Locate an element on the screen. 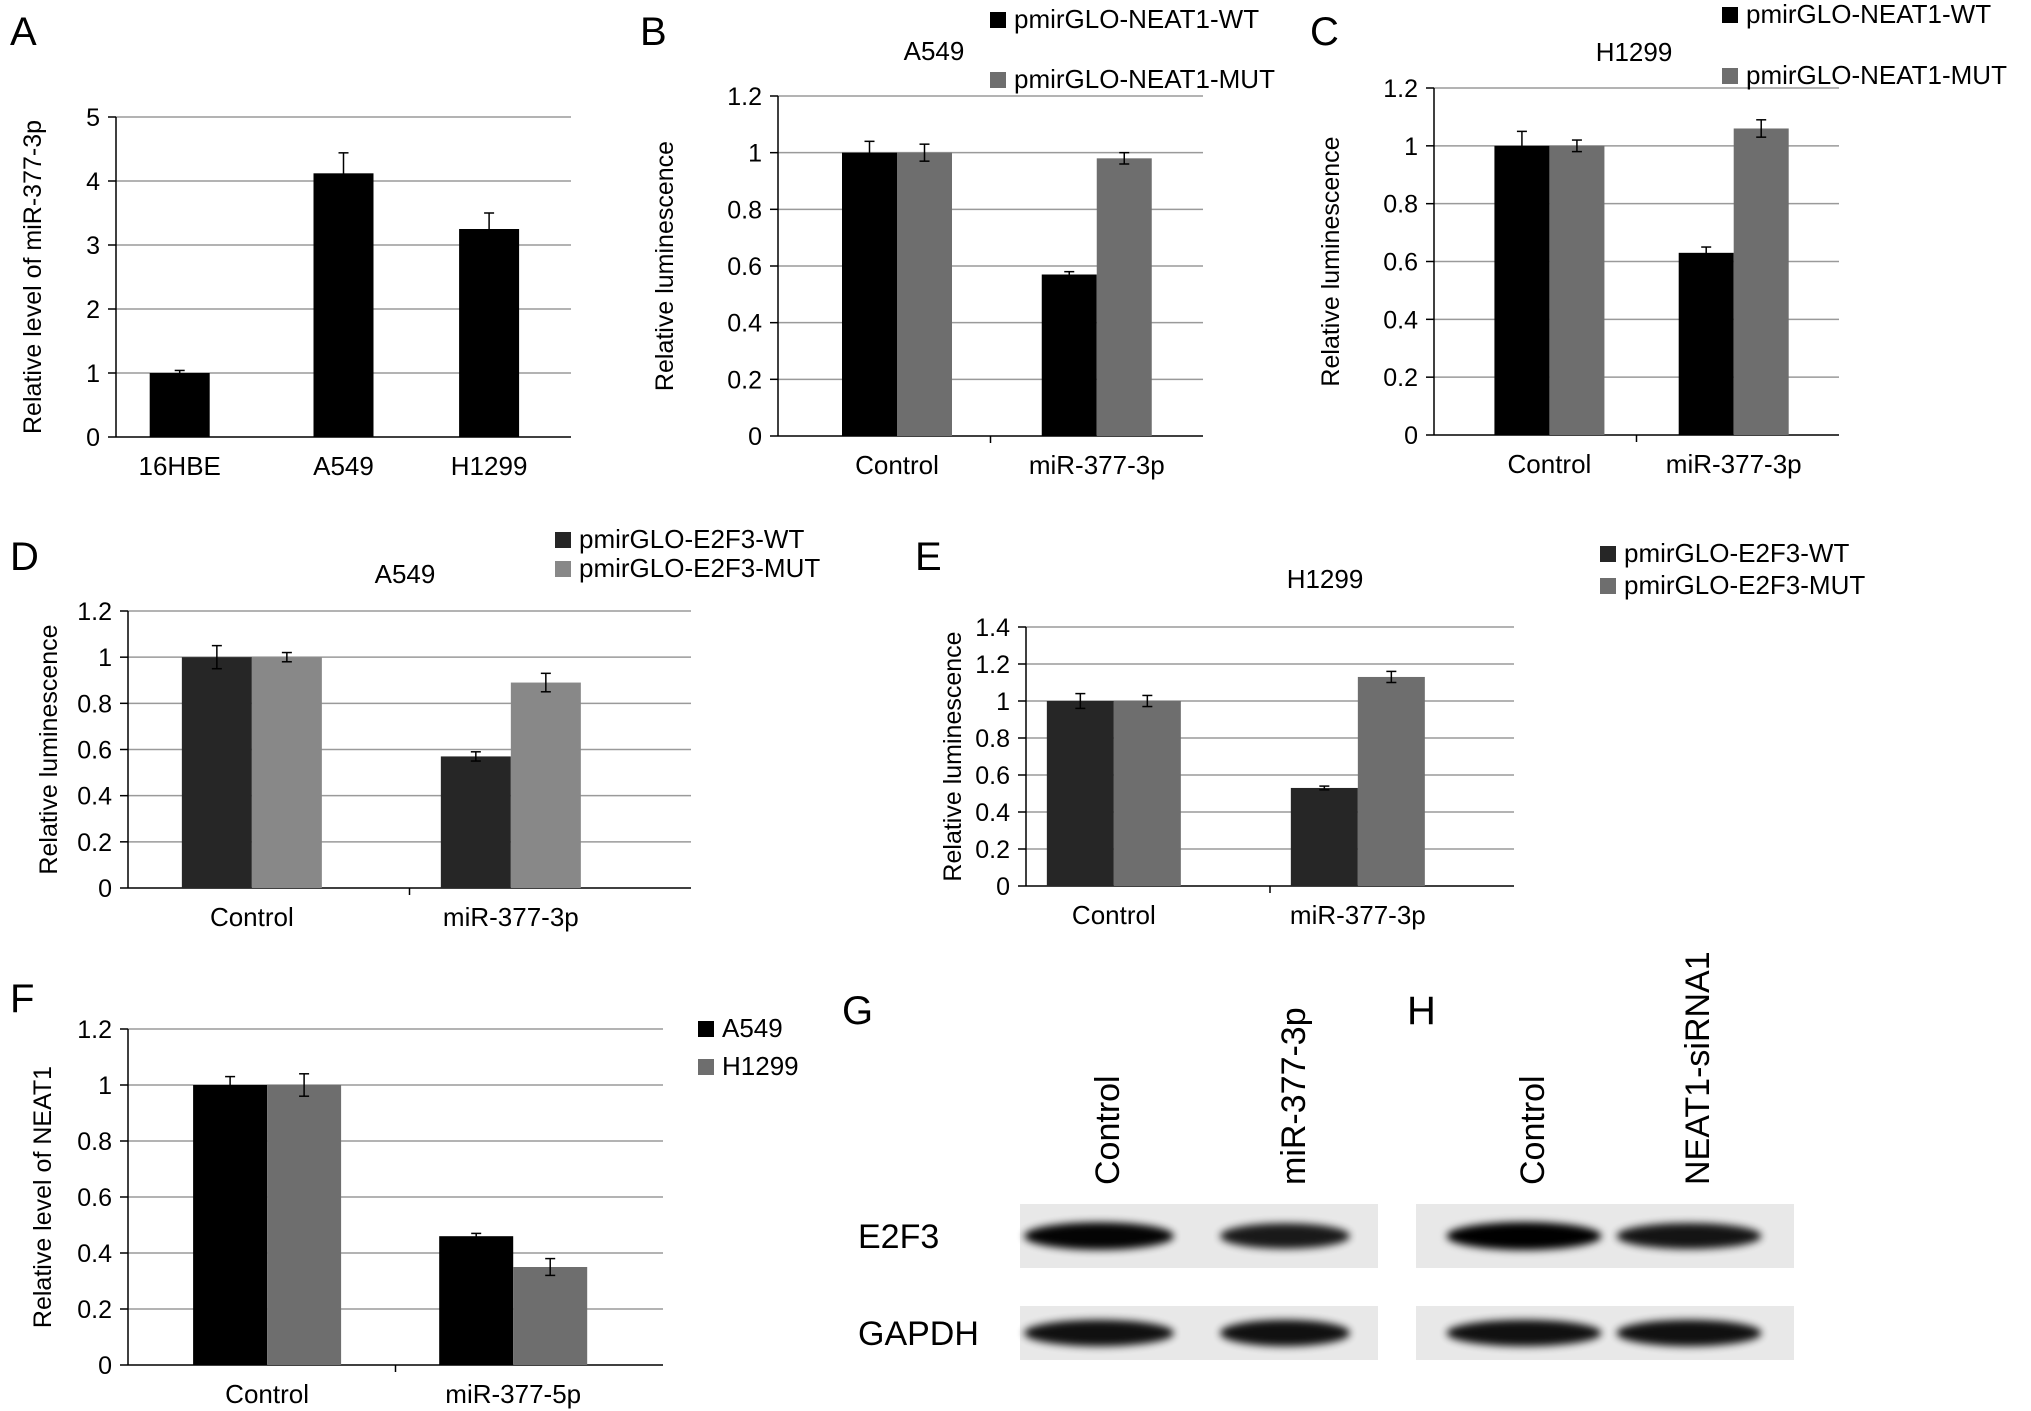 Image resolution: width=2031 pixels, height=1411 pixels. panel-letter: D is located at coordinates (24, 557).